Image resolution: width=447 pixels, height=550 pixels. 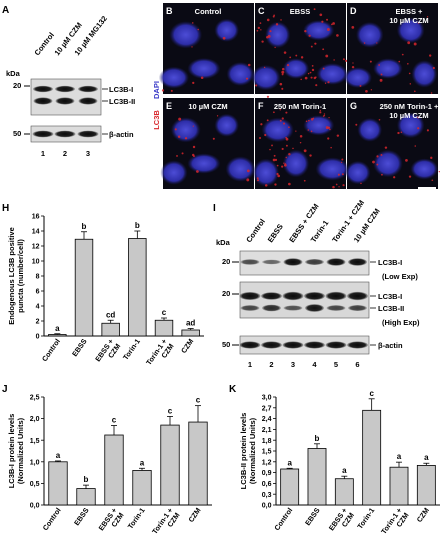 What do you see at coordinates (17, 85) in the screenshot?
I see `panel-a-mw-20: 20` at bounding box center [17, 85].